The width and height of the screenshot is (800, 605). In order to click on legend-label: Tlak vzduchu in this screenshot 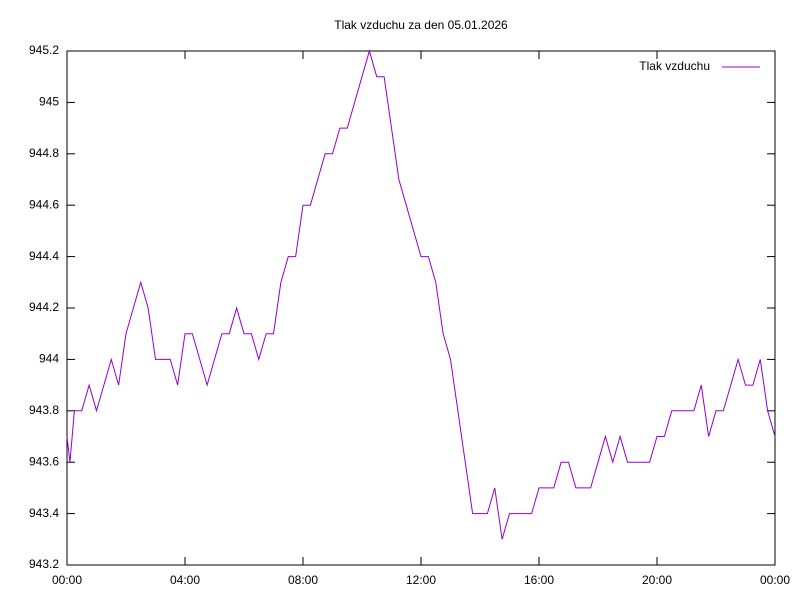, I will do `click(674, 66)`.